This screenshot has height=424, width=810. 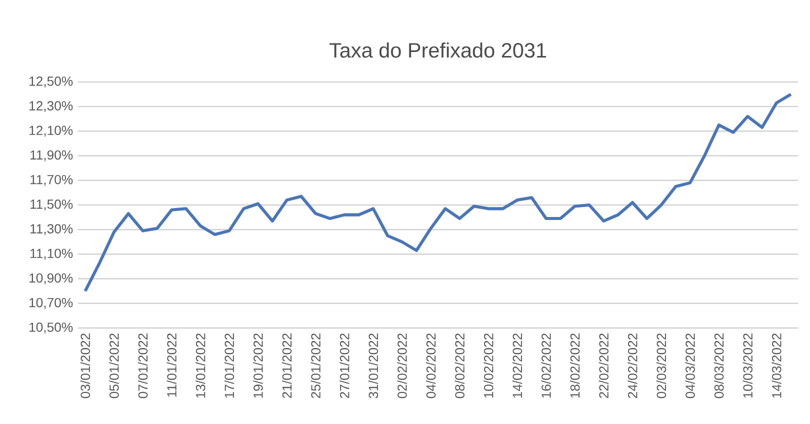 I want to click on y-tick-label: 10,70%, so click(x=51, y=303).